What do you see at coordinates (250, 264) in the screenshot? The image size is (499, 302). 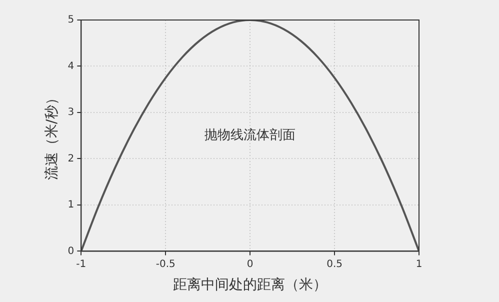 I see `x-tick-label: 0` at bounding box center [250, 264].